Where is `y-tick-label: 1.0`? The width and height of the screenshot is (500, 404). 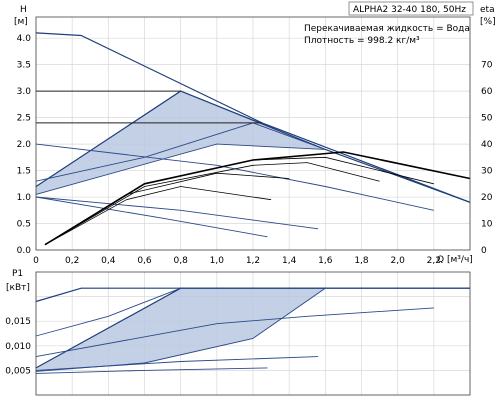 y-tick-label: 1.0 is located at coordinates (24, 198).